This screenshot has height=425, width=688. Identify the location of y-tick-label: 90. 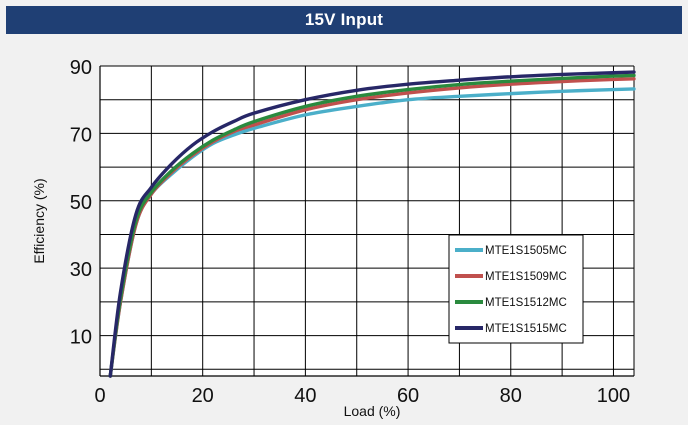
(81, 68).